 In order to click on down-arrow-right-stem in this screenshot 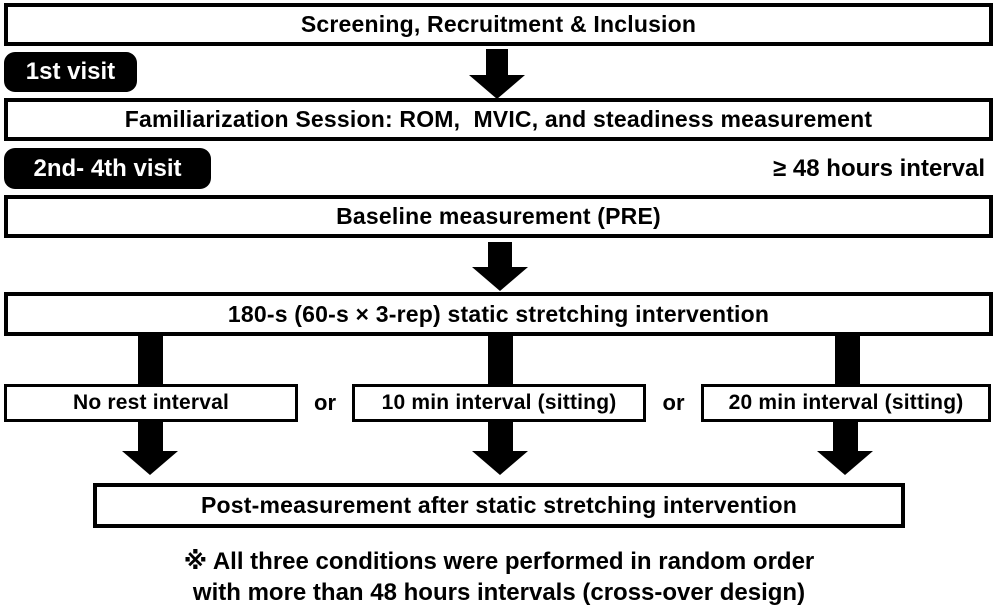, I will do `click(845, 437)`.